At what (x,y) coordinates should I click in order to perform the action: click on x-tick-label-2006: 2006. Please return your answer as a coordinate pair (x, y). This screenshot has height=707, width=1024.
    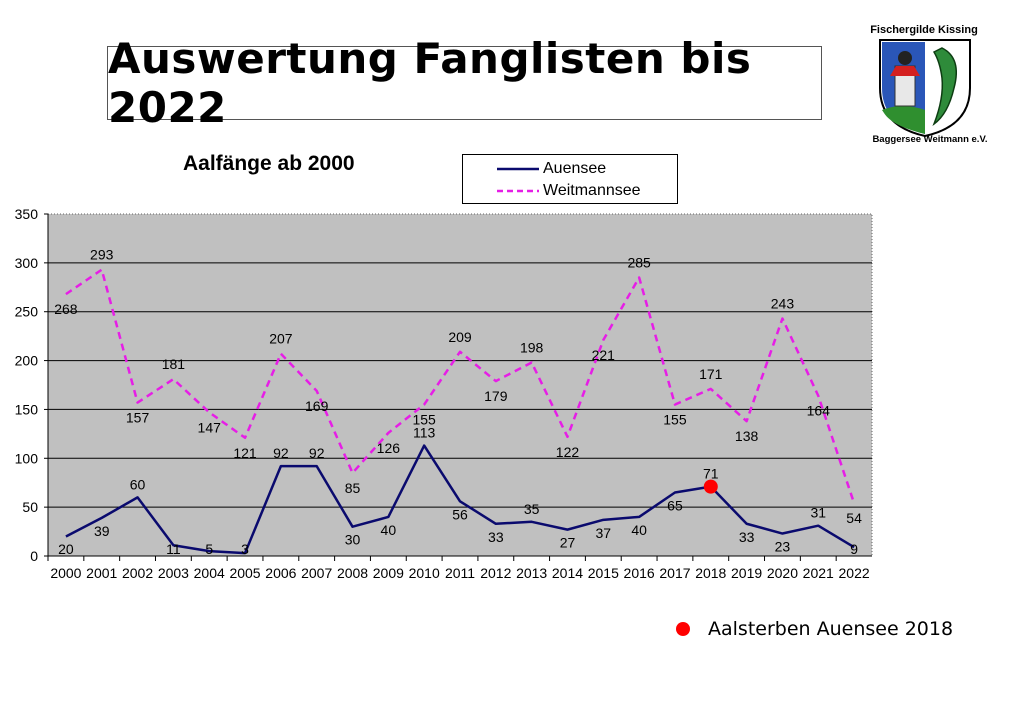
    Looking at the image, I should click on (280, 573).